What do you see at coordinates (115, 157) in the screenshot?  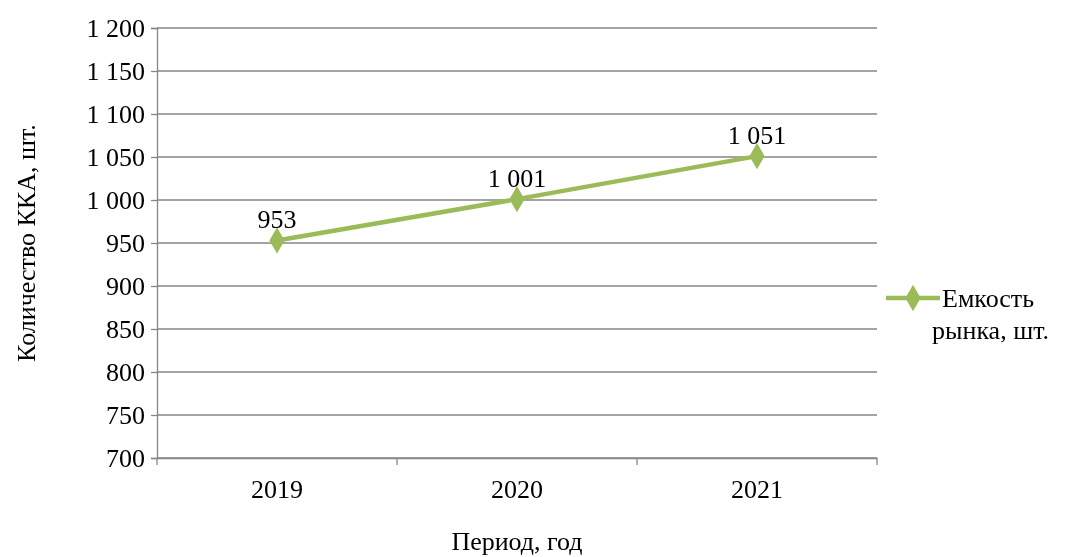 I see `y-tick-label: 1 050` at bounding box center [115, 157].